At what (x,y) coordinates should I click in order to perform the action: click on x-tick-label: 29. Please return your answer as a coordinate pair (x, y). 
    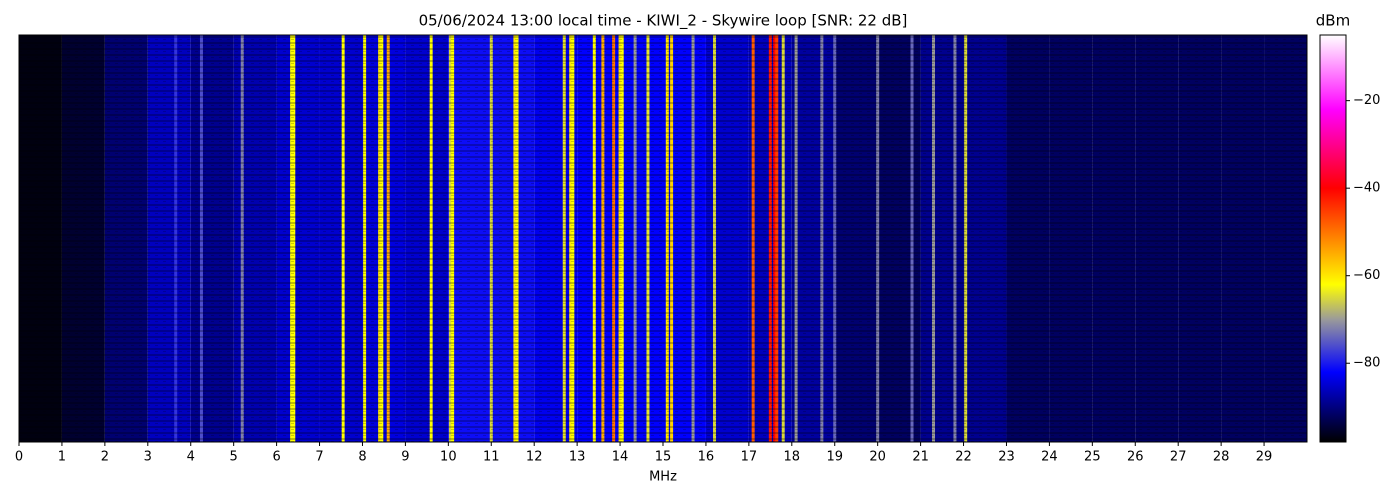
    Looking at the image, I should click on (1264, 457).